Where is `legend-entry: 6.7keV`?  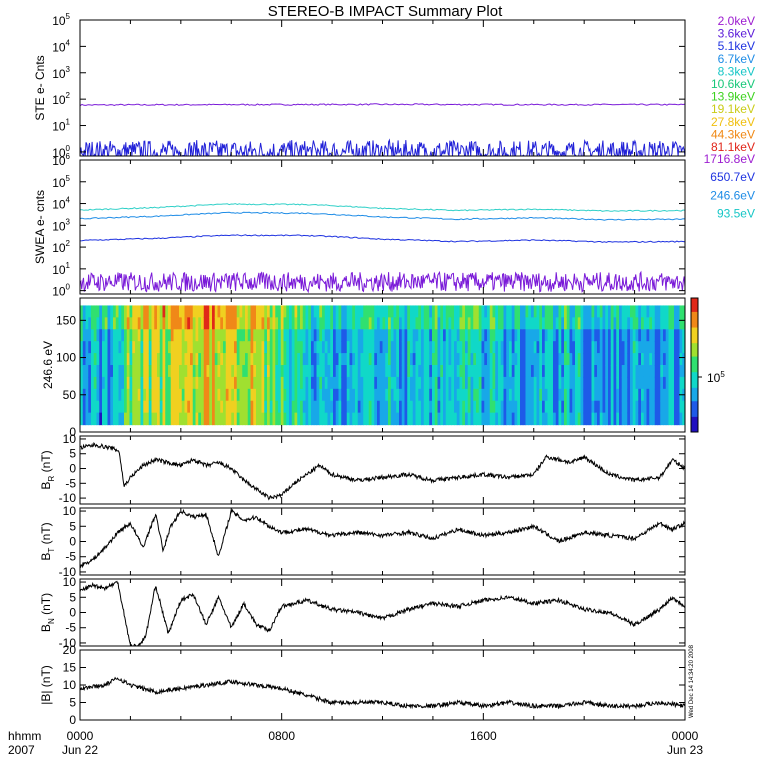 legend-entry: 6.7keV is located at coordinates (736, 59).